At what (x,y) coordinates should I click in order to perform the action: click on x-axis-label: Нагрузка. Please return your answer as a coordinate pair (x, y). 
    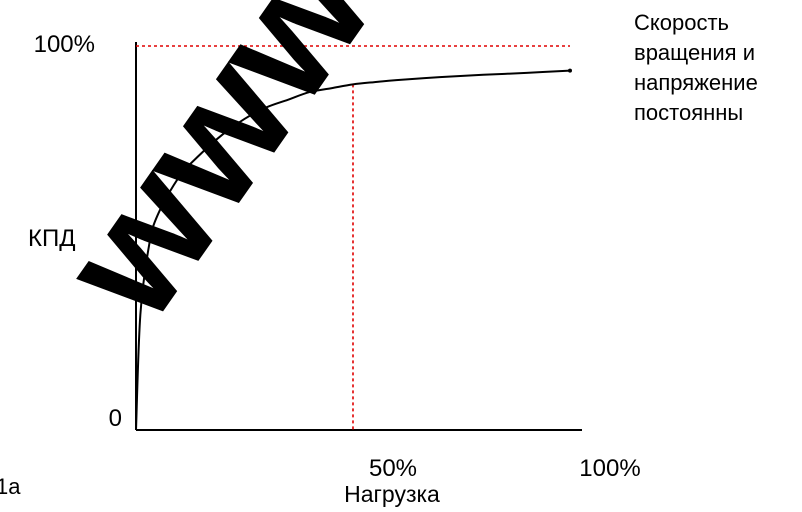
    Looking at the image, I should click on (392, 494).